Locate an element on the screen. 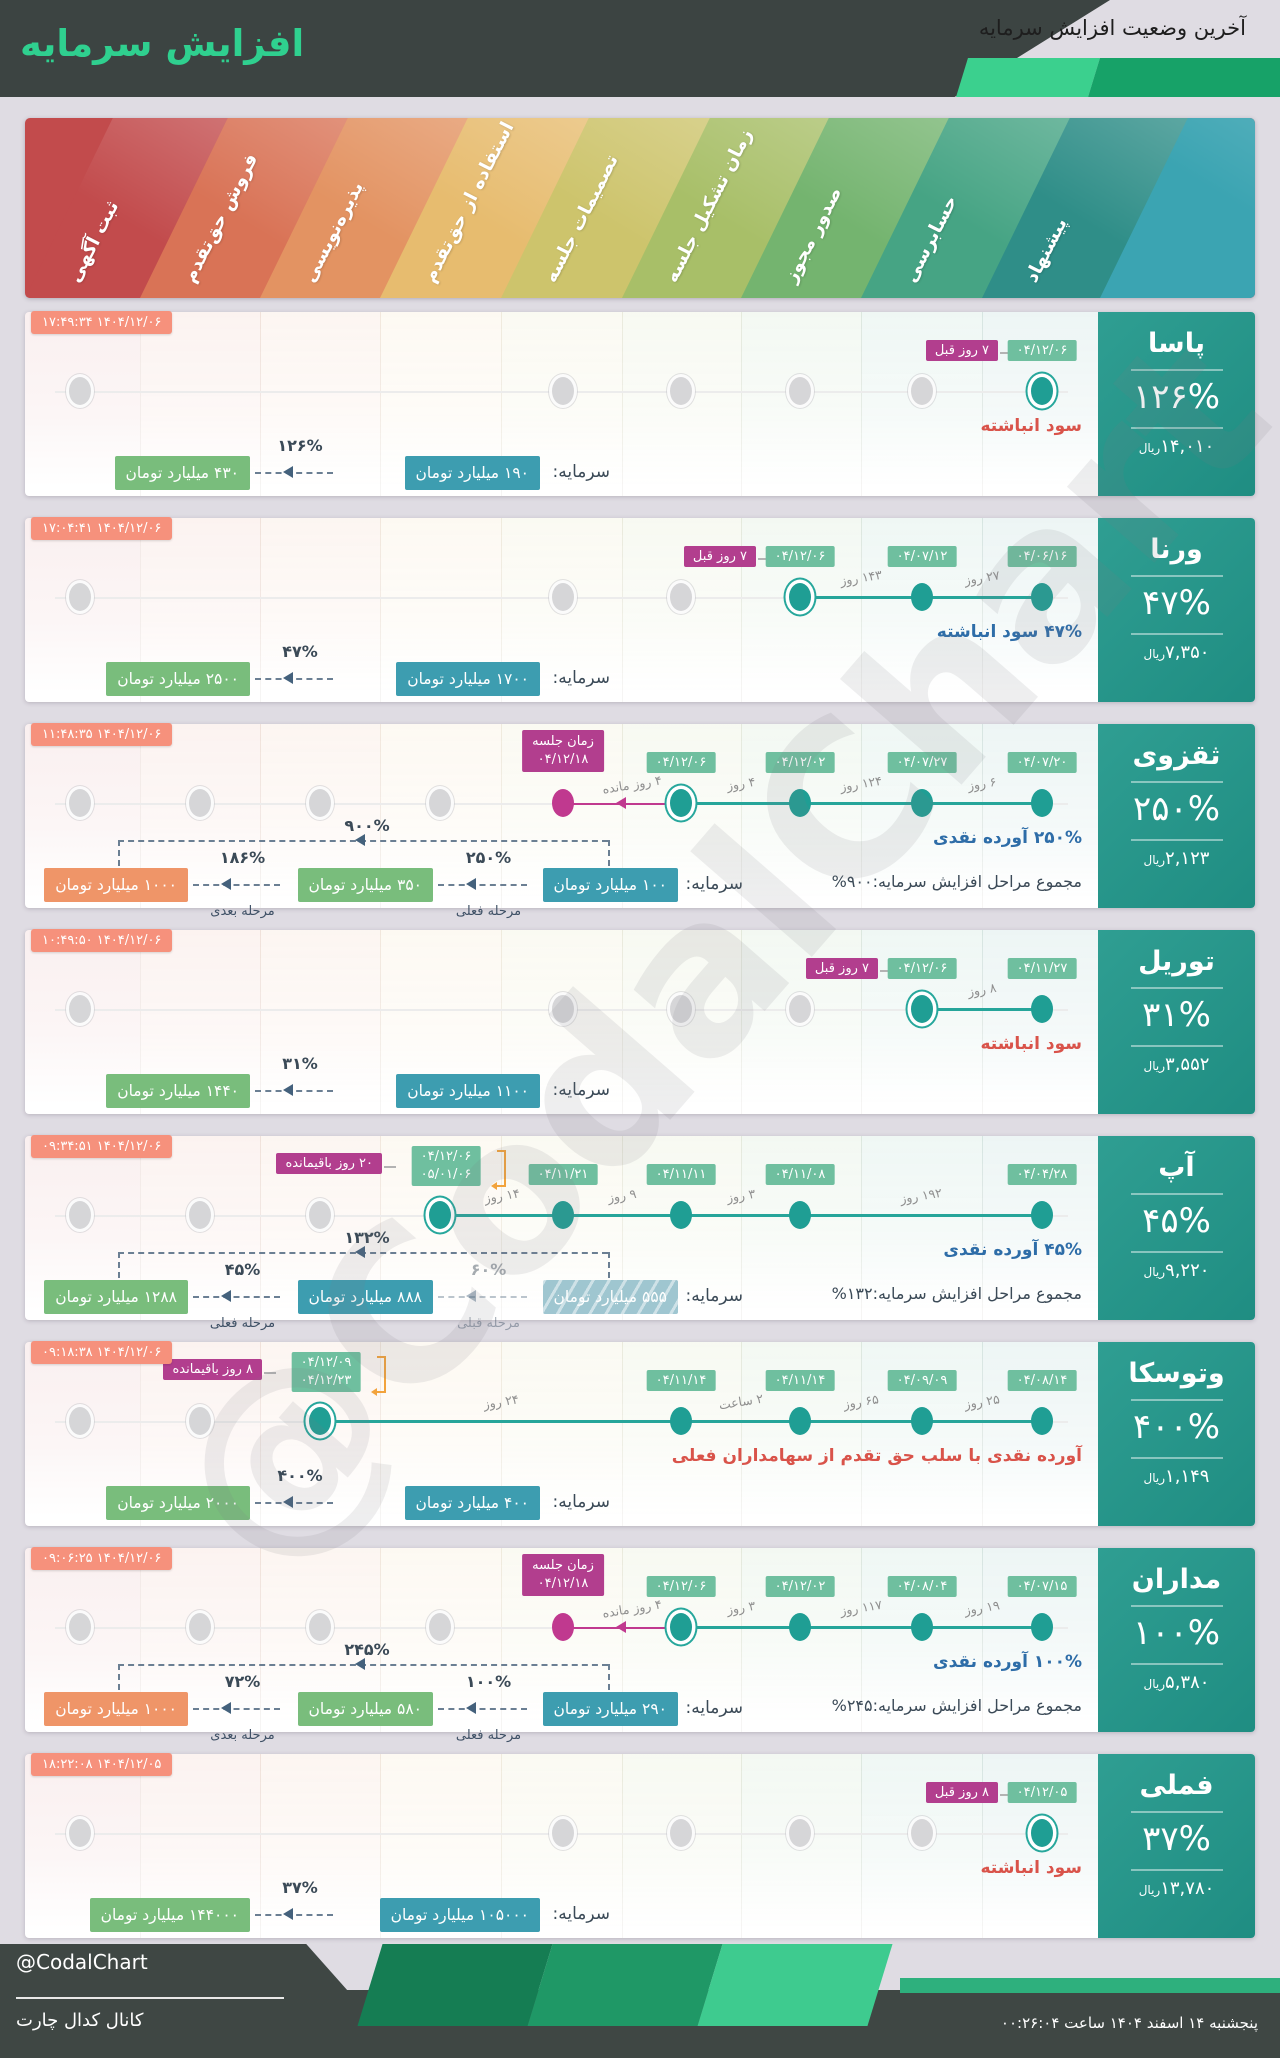  price-number: ۱,۱۴۹ is located at coordinates (1187, 1476).